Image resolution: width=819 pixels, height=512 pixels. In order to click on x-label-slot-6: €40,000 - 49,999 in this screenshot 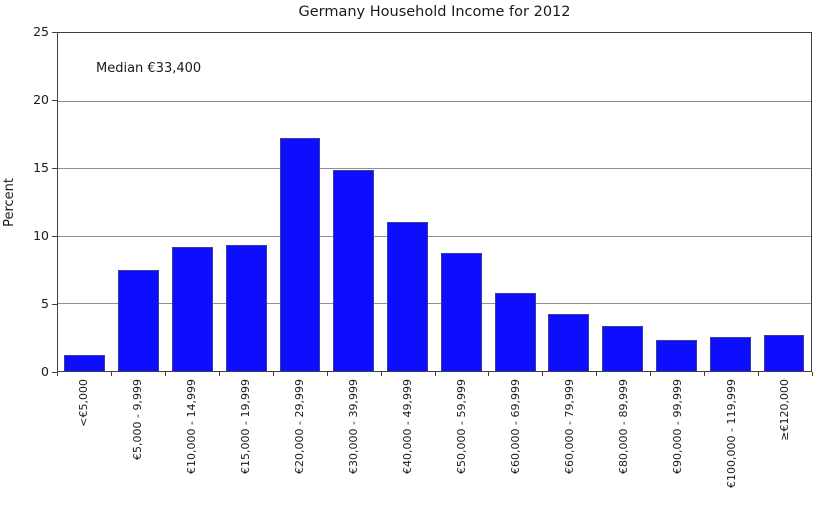, I will do `click(408, 444)`.